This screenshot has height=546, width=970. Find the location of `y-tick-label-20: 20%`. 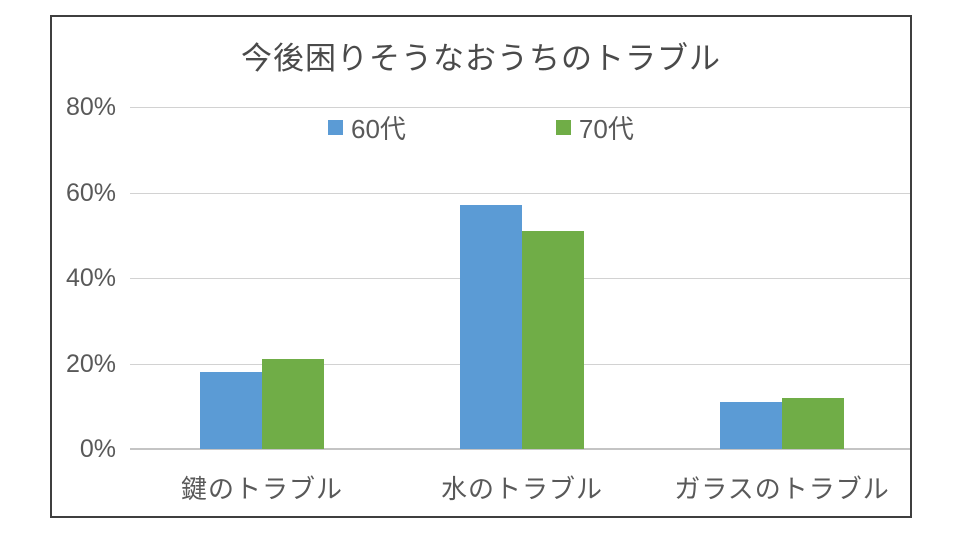

y-tick-label-20: 20% is located at coordinates (90, 363).